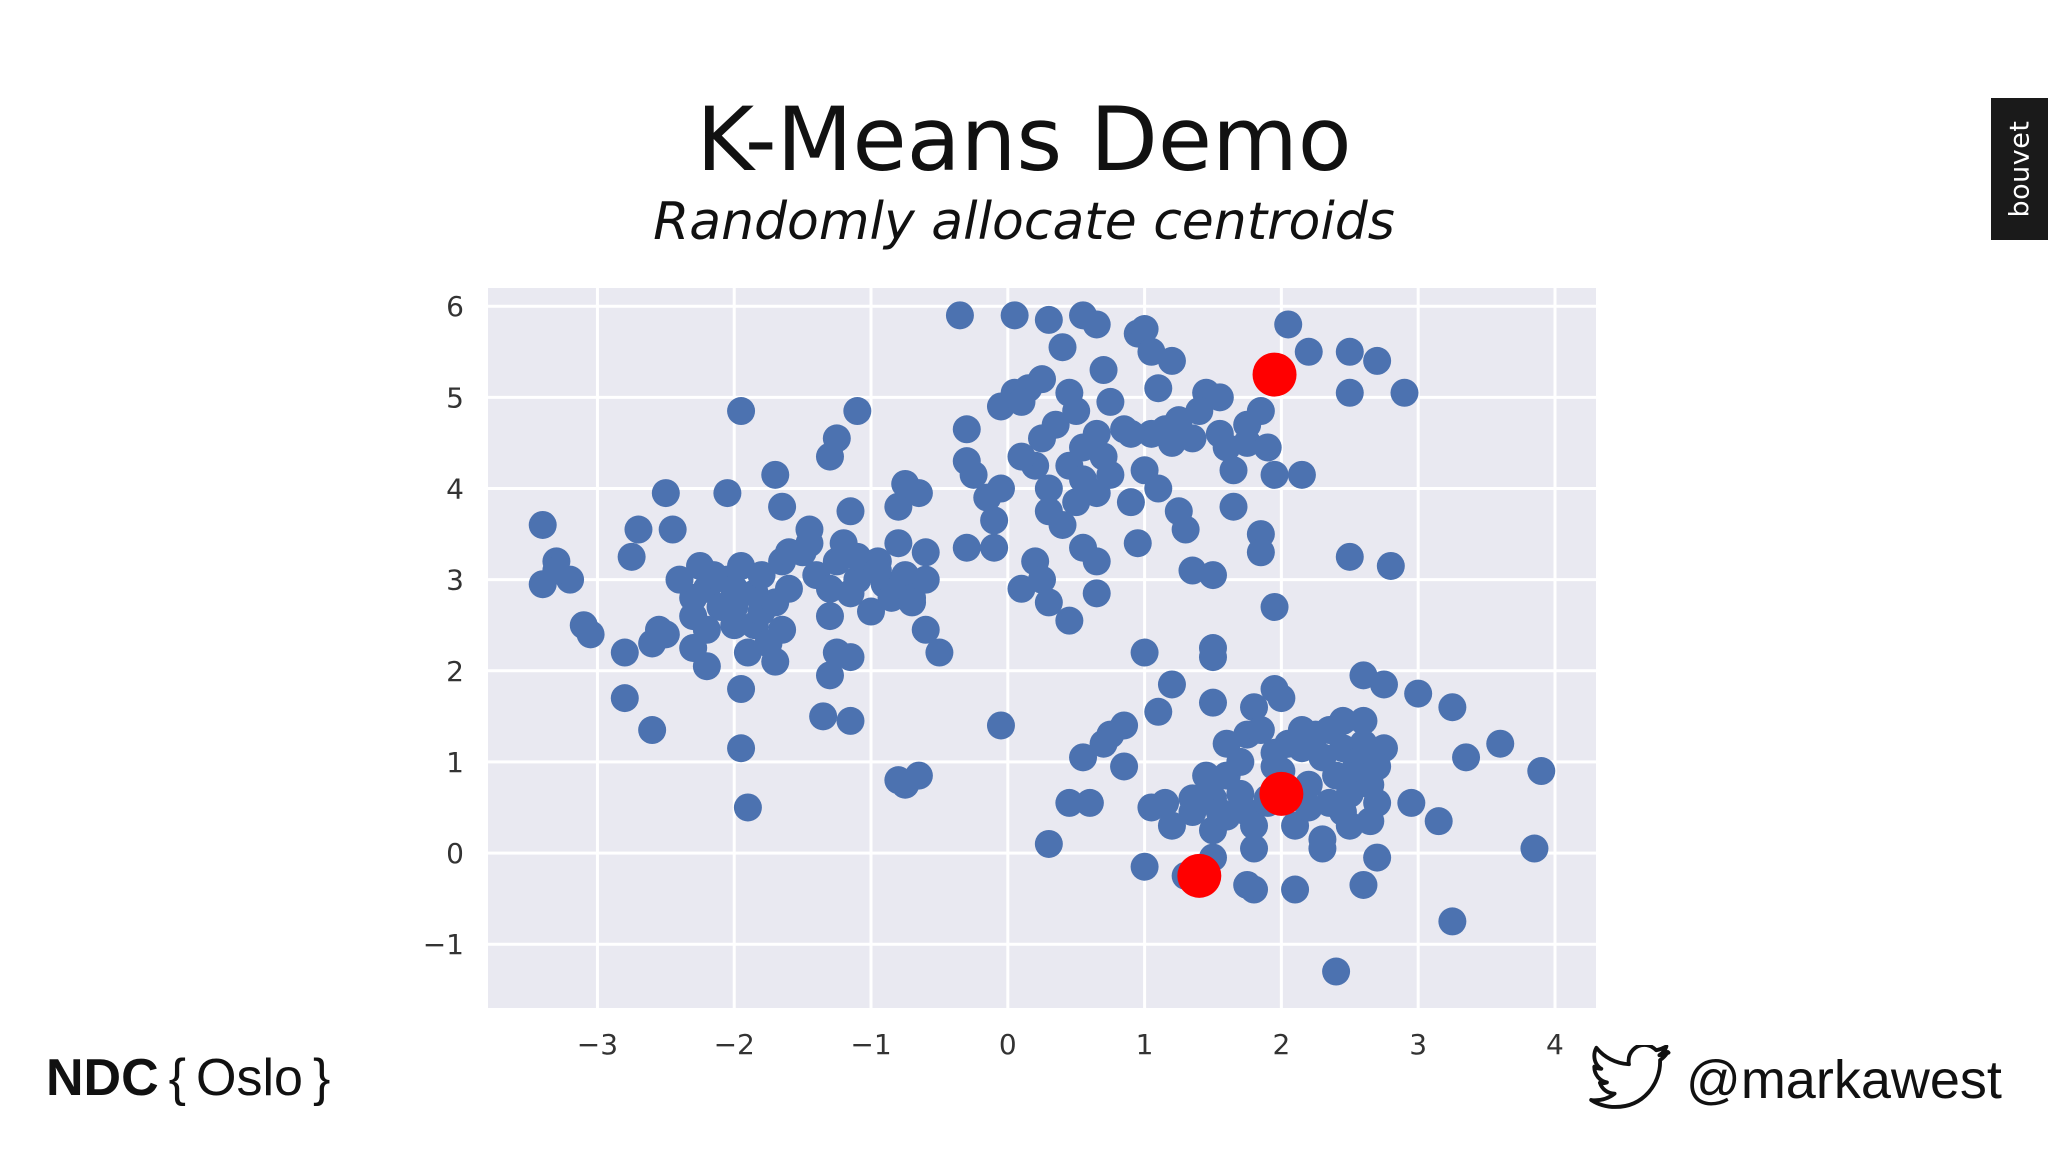  Describe the element at coordinates (455, 489) in the screenshot. I see `y-tick-label: 4` at that location.